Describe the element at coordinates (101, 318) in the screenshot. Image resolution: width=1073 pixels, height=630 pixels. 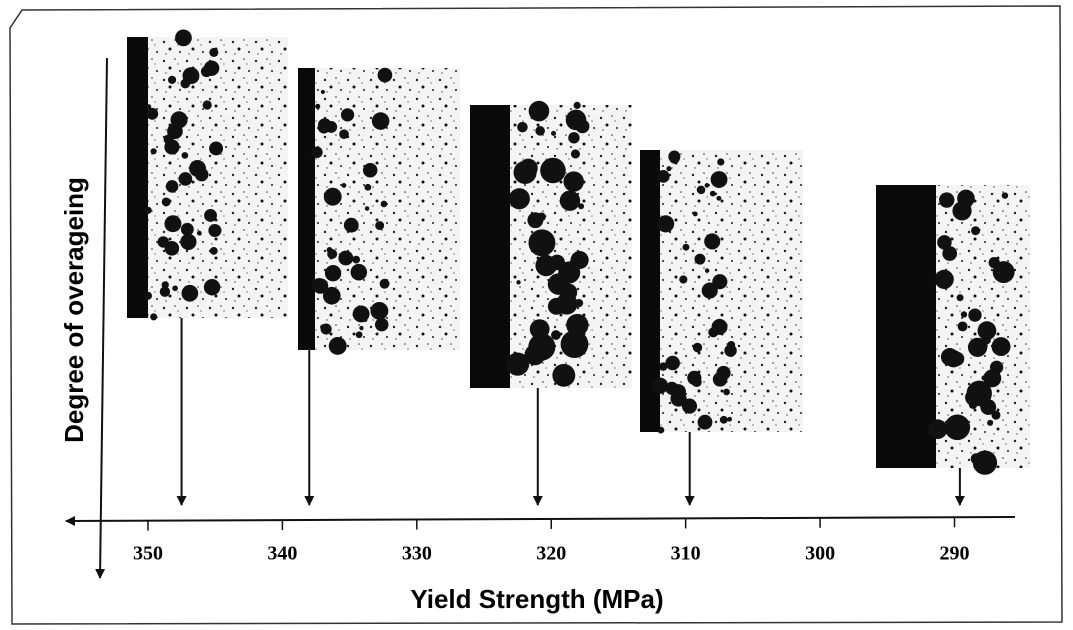
I see `y-axis` at that location.